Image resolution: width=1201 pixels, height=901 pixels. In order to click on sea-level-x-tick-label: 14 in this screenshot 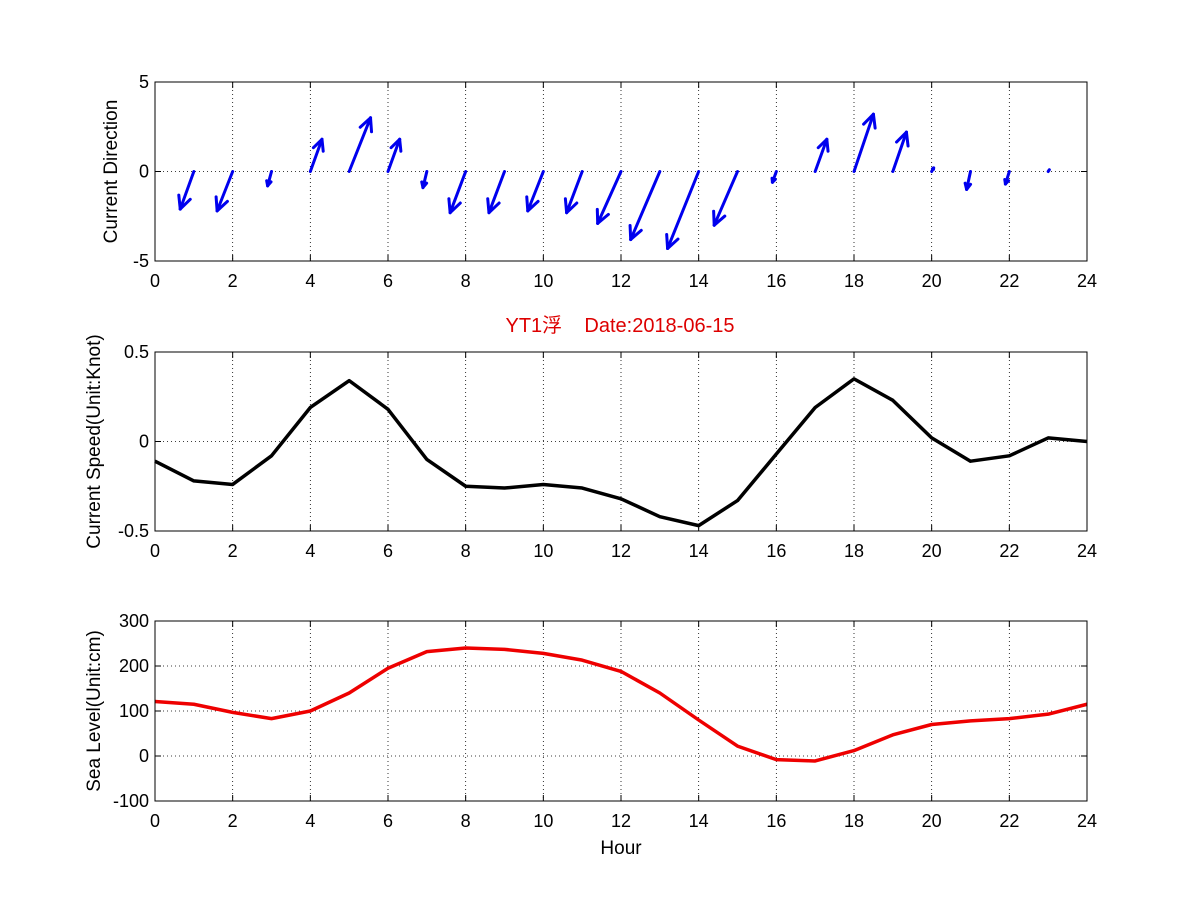, I will do `click(699, 821)`.